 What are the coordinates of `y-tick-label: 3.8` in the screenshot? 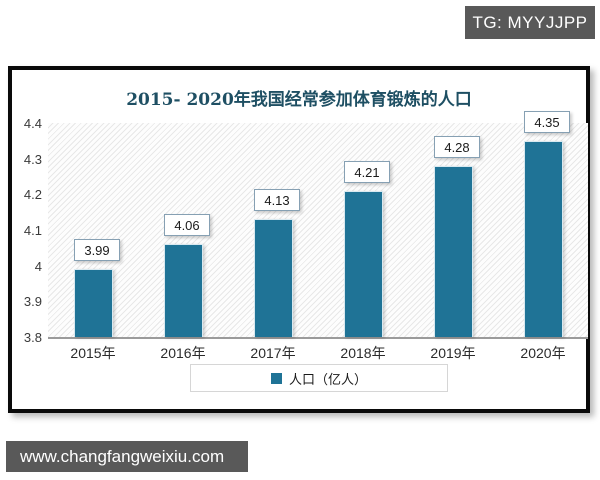 It's located at (32, 337).